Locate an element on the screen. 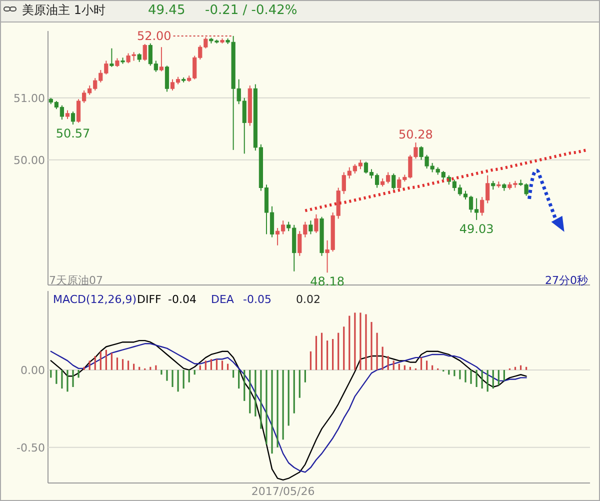  annotation: 48.18 is located at coordinates (327, 281).